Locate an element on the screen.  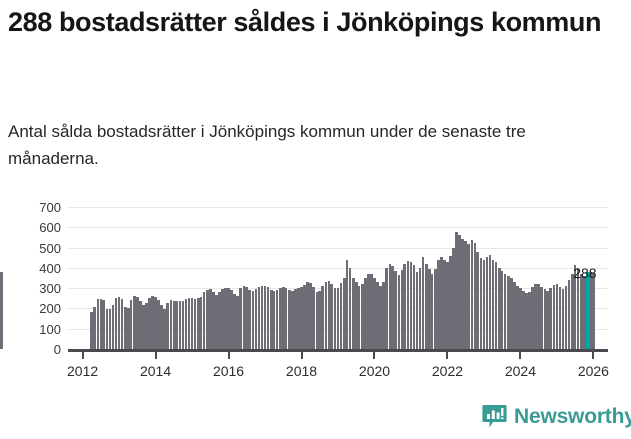
x-tick-label: 2022 is located at coordinates (447, 371).